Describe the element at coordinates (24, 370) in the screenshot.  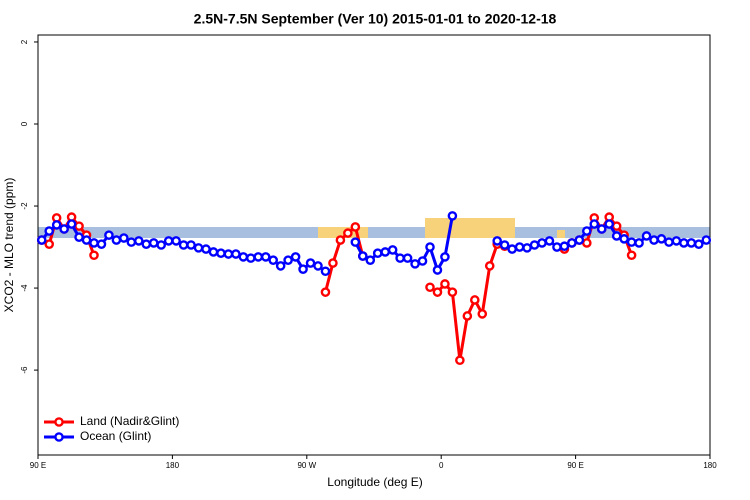
I see `y-tick-label: -6` at that location.